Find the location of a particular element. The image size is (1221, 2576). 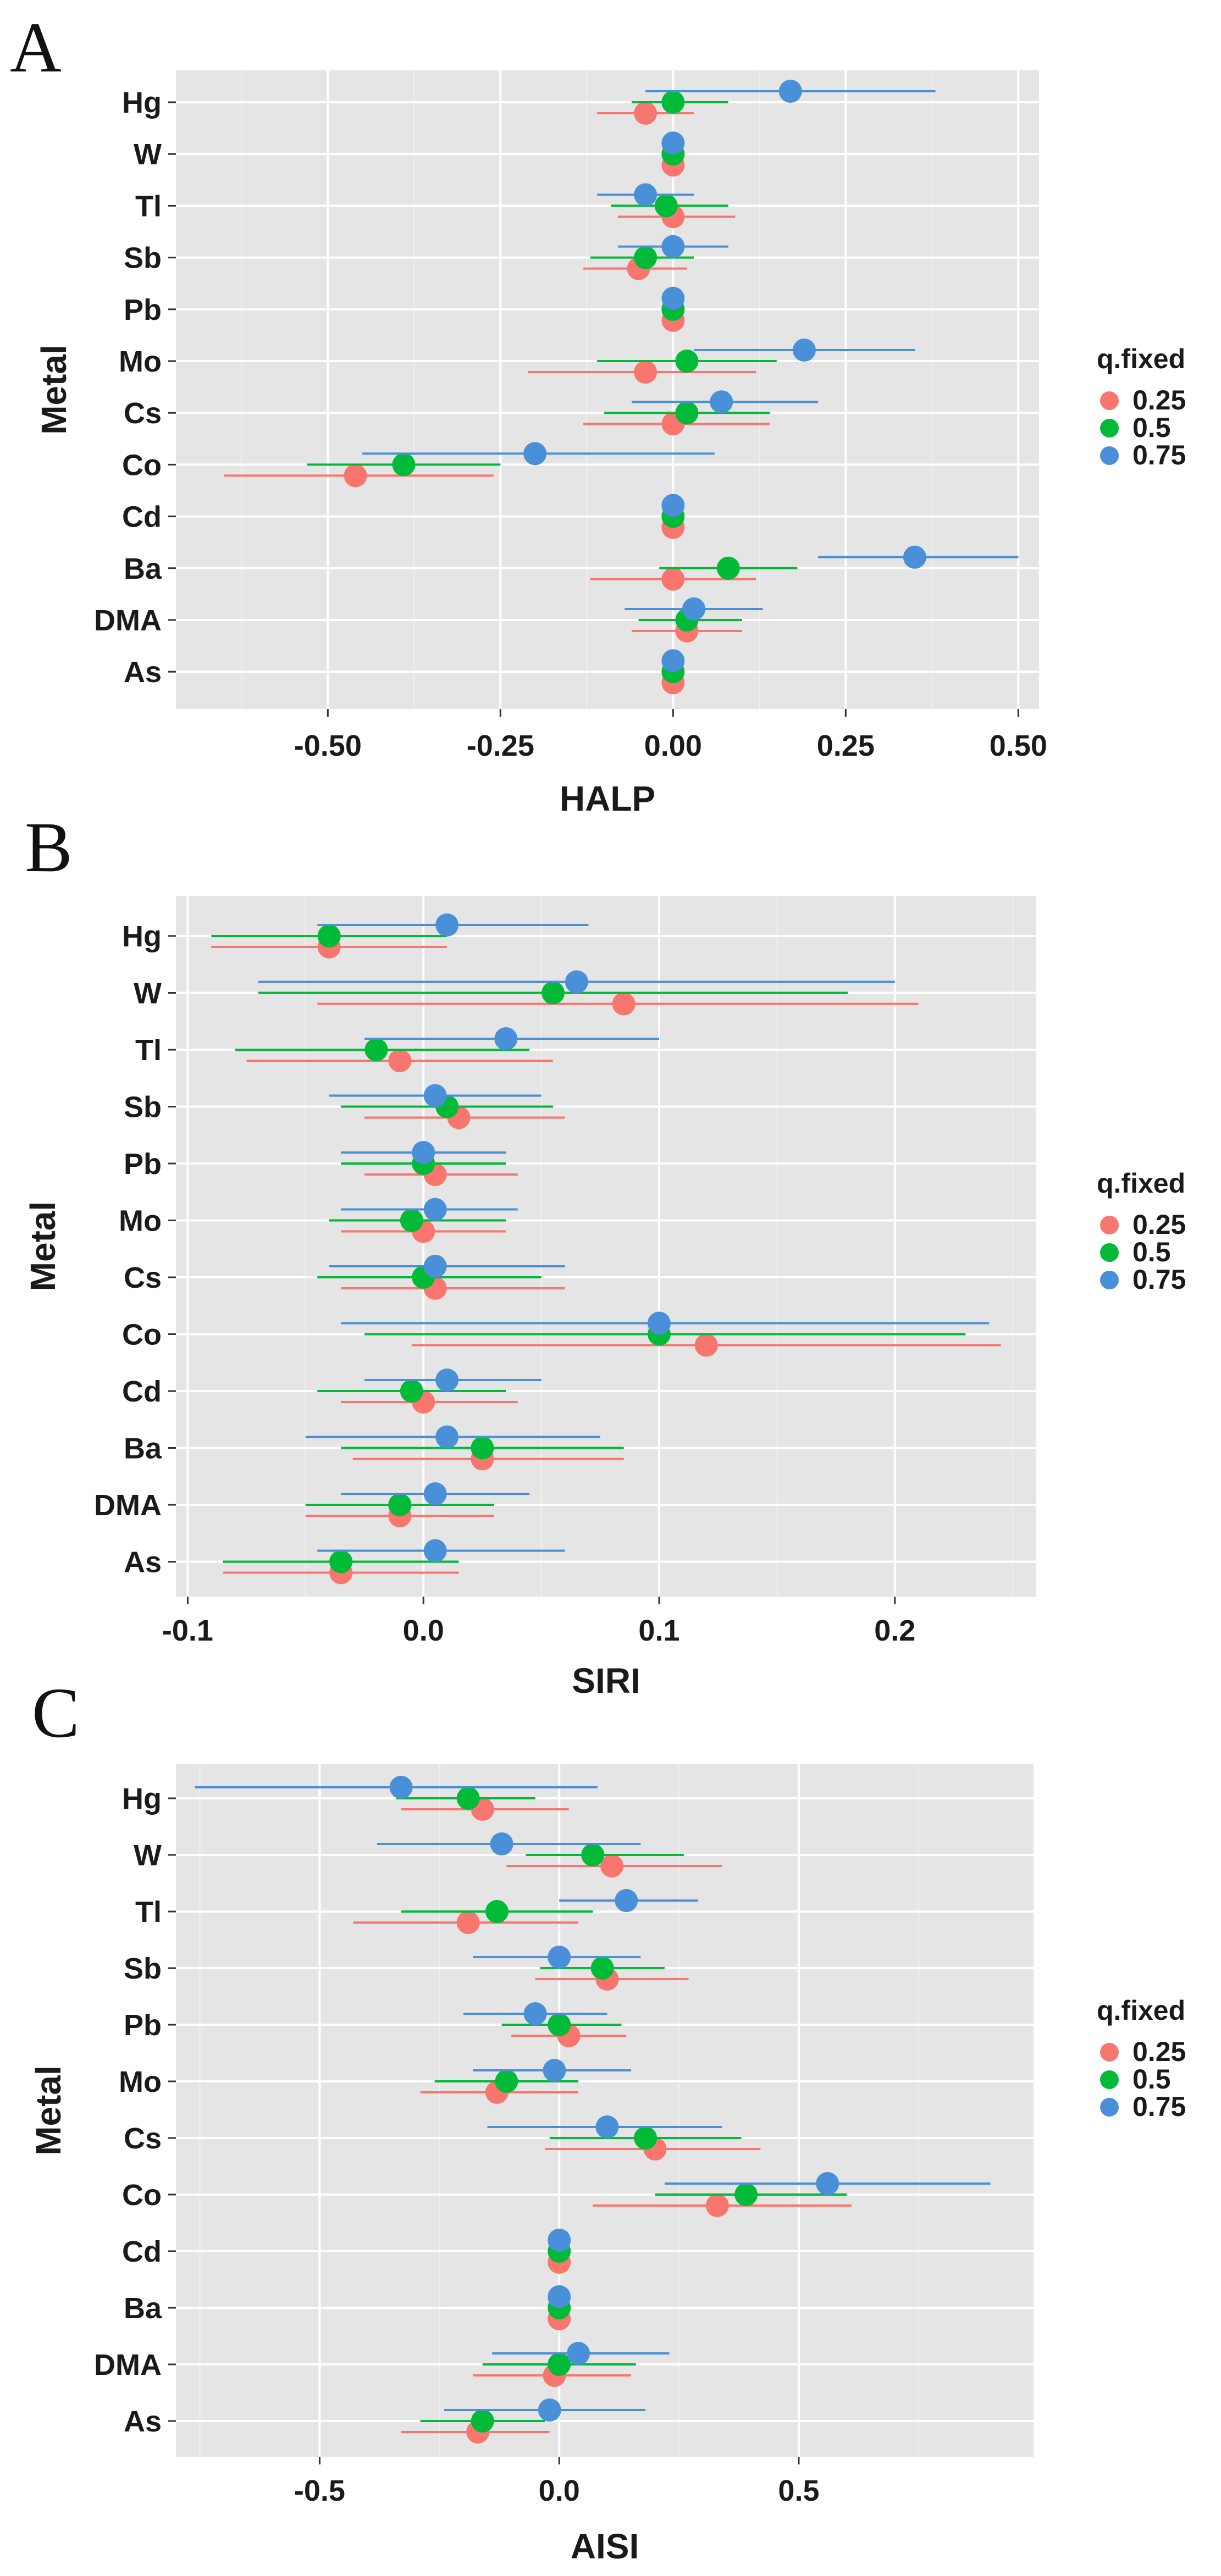

x-tick-label: 0.25 is located at coordinates (846, 745).